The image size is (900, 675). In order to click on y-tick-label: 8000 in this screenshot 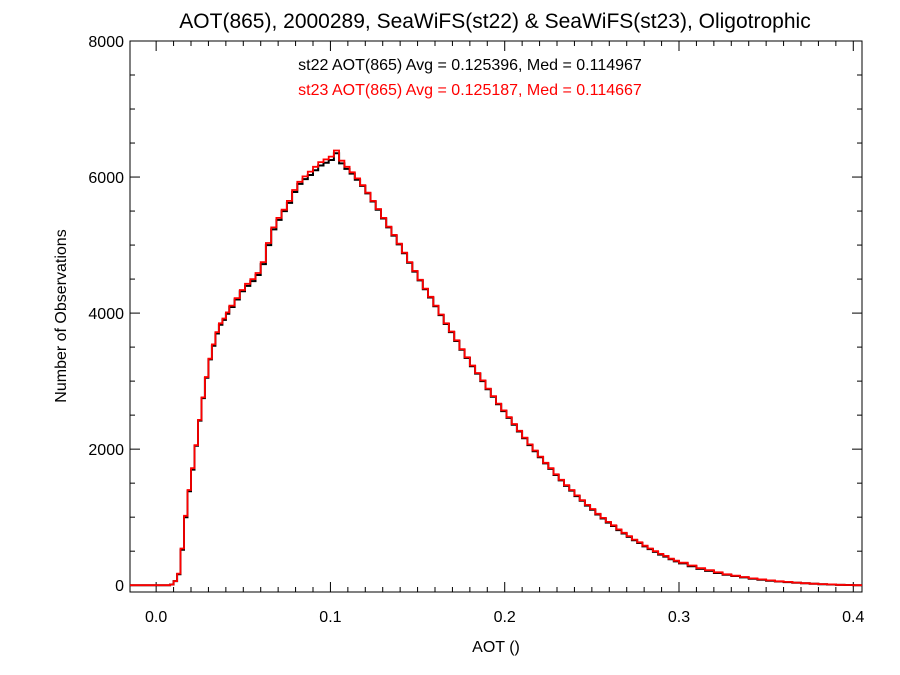, I will do `click(106, 42)`.